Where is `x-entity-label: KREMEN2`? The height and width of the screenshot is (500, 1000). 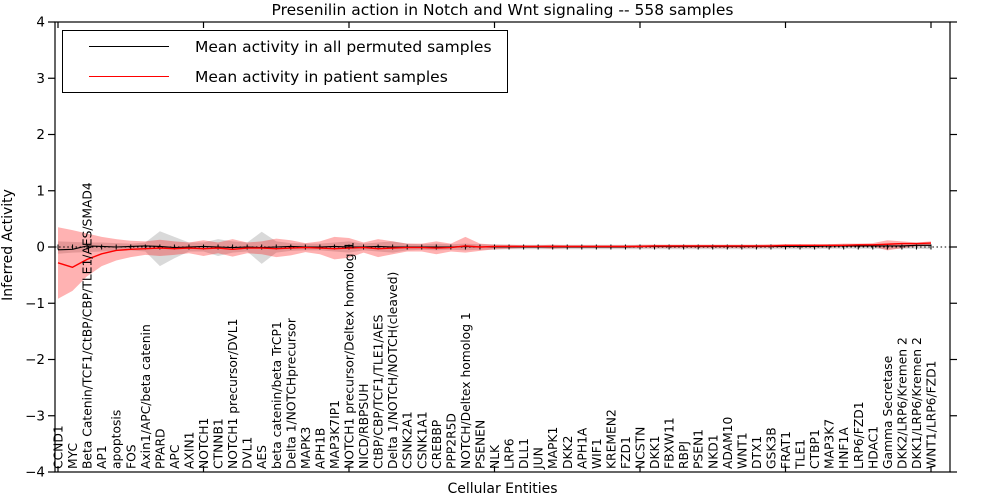 x-entity-label: KREMEN2 is located at coordinates (611, 439).